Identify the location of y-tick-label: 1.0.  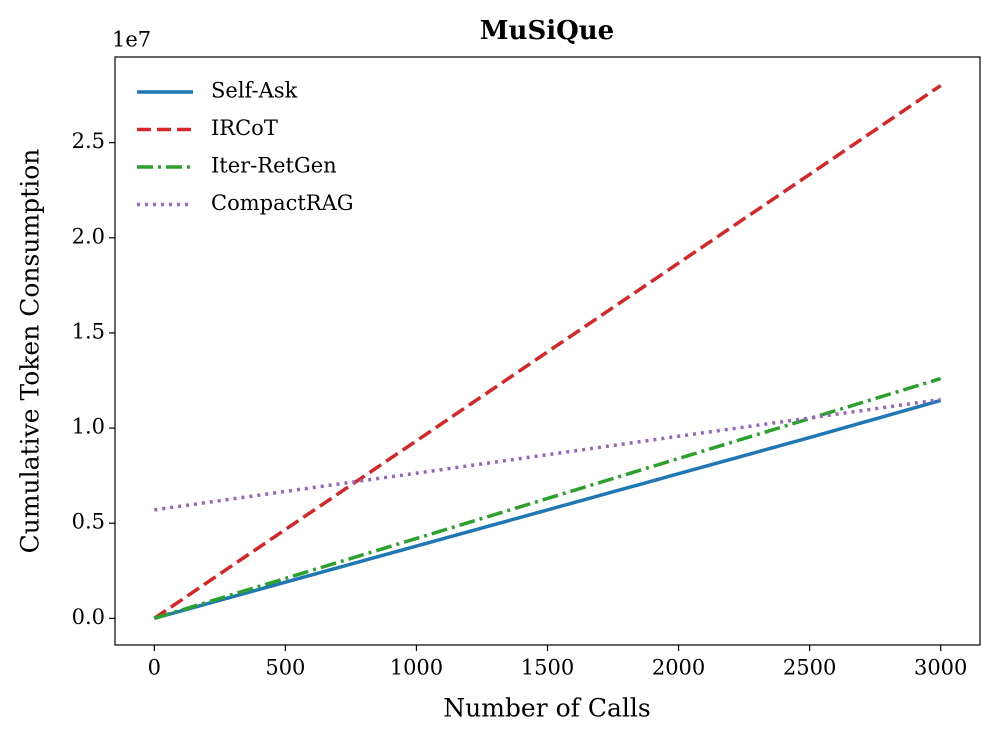
(88, 427).